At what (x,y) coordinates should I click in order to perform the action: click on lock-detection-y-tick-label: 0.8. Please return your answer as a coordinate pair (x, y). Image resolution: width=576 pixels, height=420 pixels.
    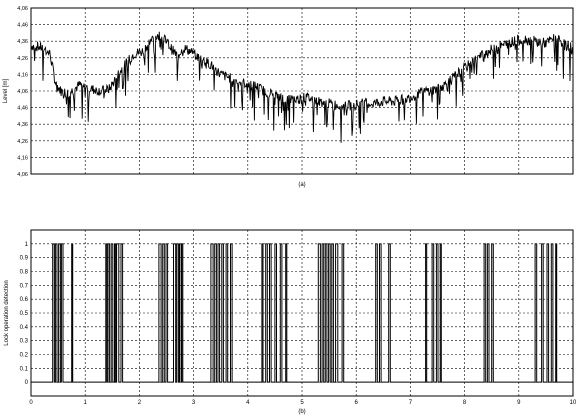
    Looking at the image, I should click on (24, 273).